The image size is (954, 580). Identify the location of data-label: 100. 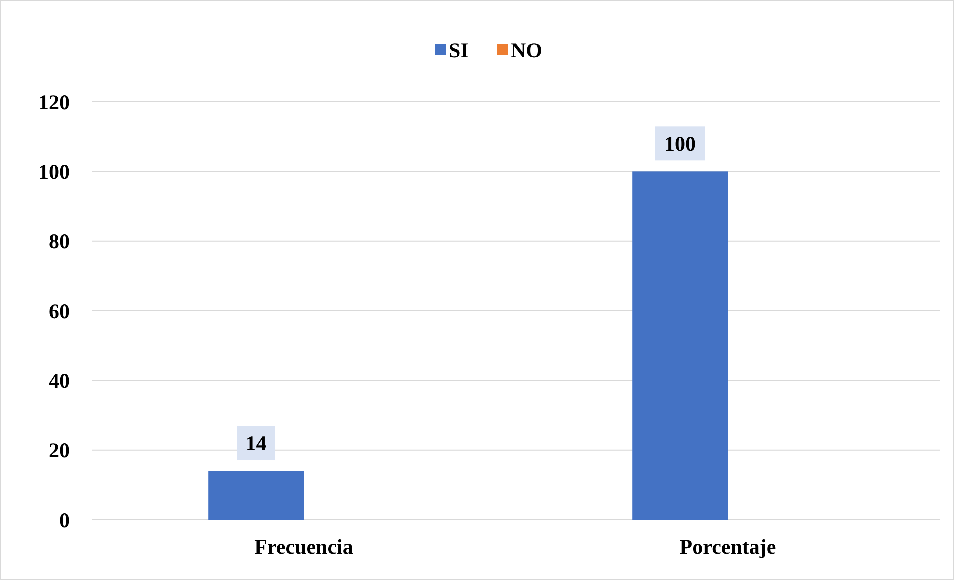
(680, 144).